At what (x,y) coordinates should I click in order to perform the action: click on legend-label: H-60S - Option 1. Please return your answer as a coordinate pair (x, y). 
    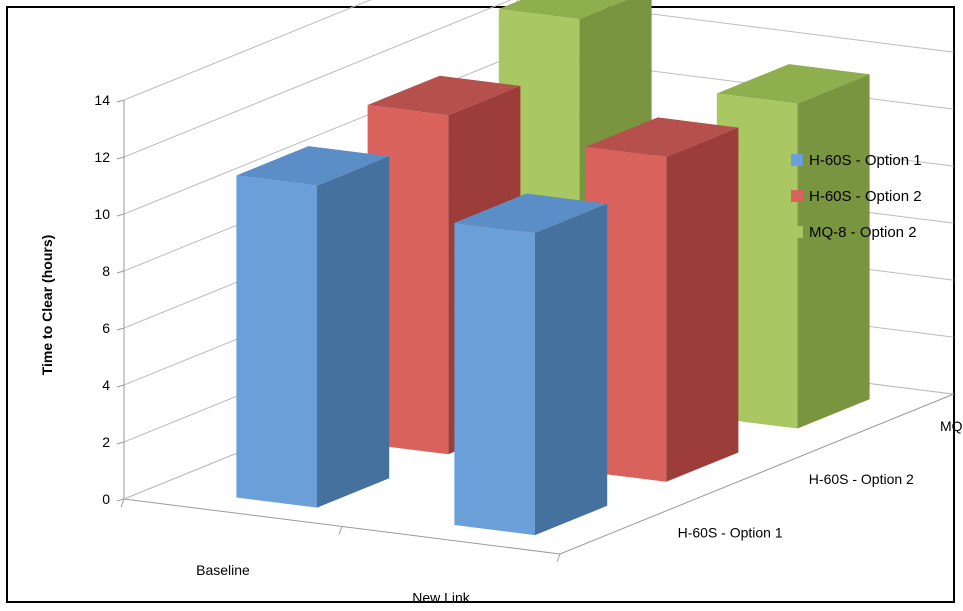
    Looking at the image, I should click on (865, 160).